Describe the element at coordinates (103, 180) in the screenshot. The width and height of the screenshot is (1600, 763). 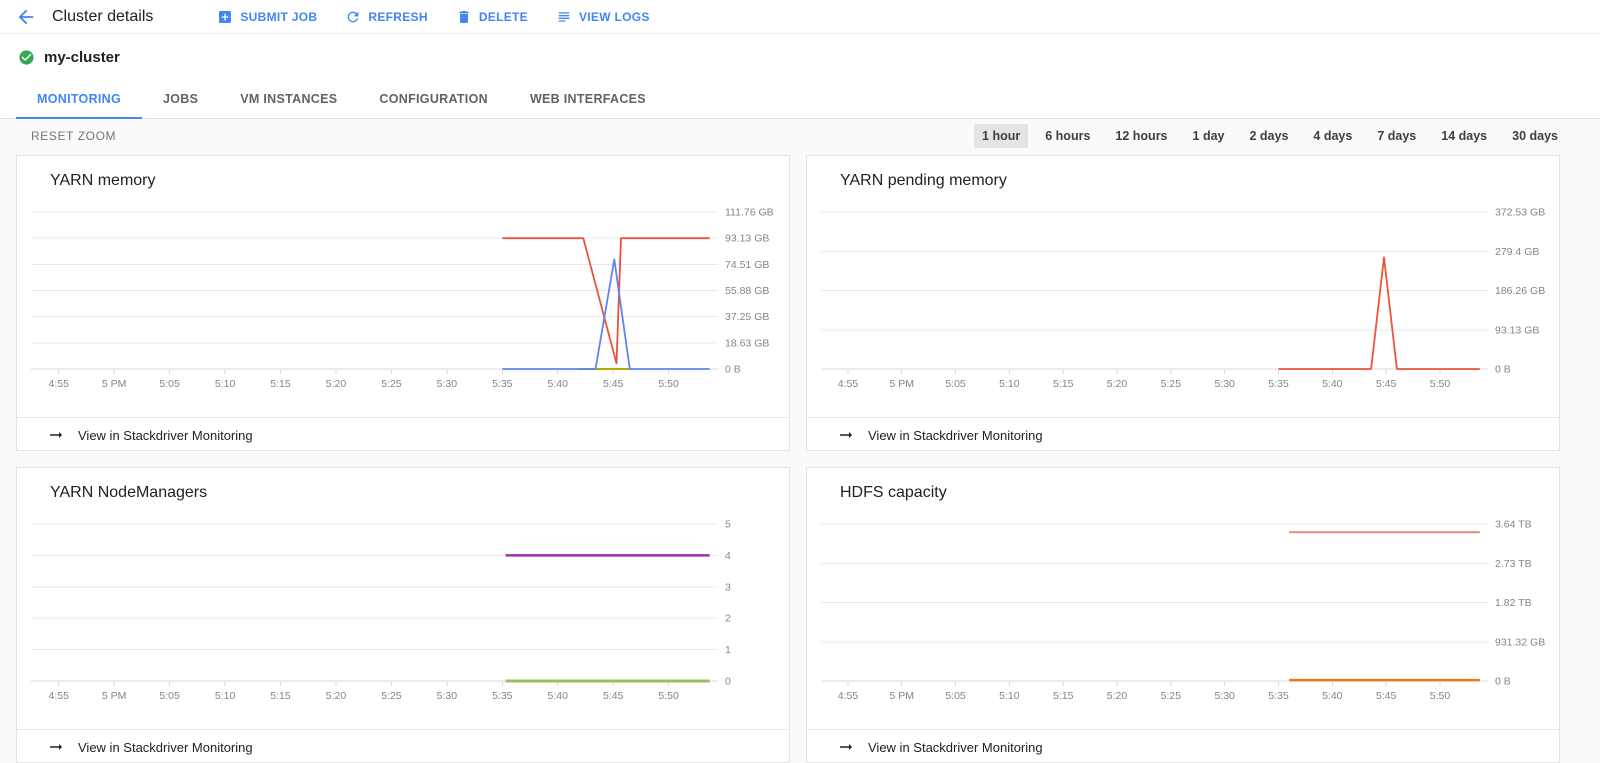
I see `chart-title: YARN memory` at that location.